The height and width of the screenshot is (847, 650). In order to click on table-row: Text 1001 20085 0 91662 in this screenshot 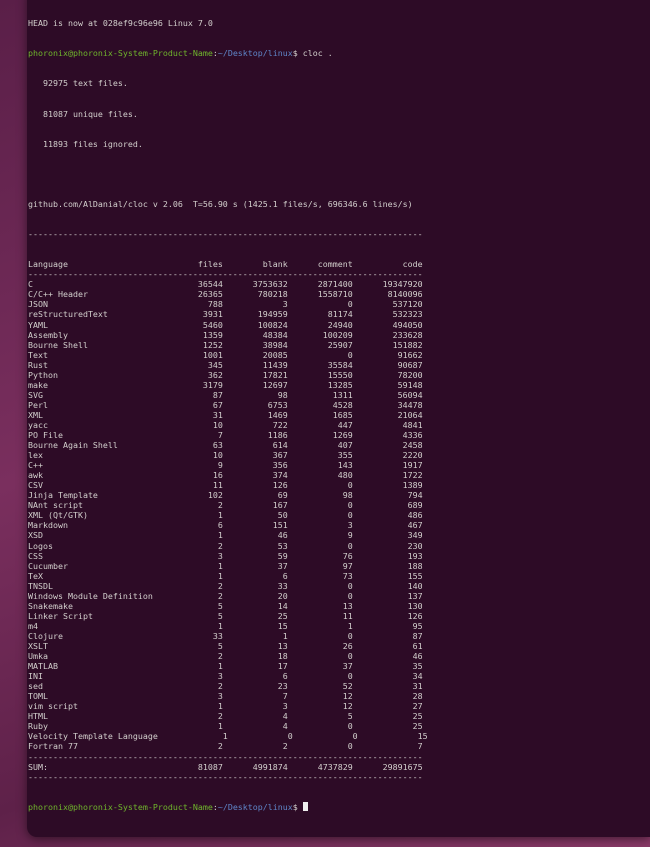, I will do `click(225, 354)`.